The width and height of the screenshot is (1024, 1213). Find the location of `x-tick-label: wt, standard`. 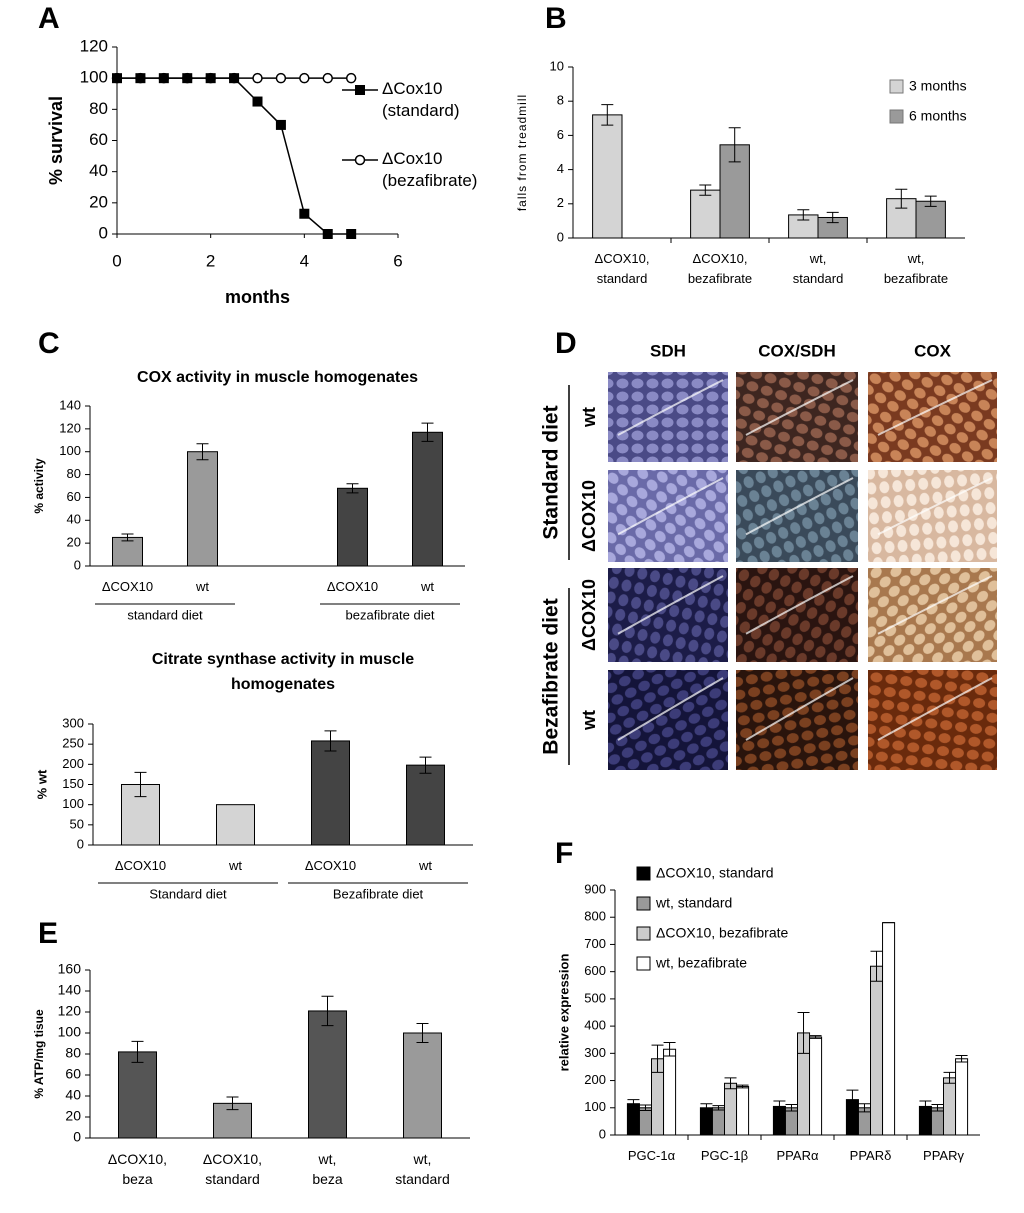

x-tick-label: wt, standard is located at coordinates (818, 268).